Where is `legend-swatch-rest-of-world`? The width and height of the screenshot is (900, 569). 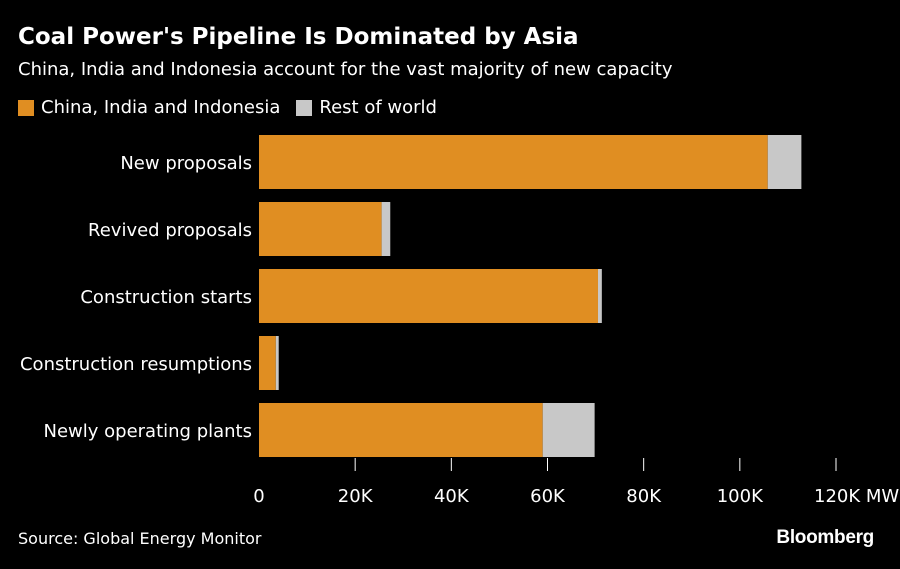 legend-swatch-rest-of-world is located at coordinates (304, 107).